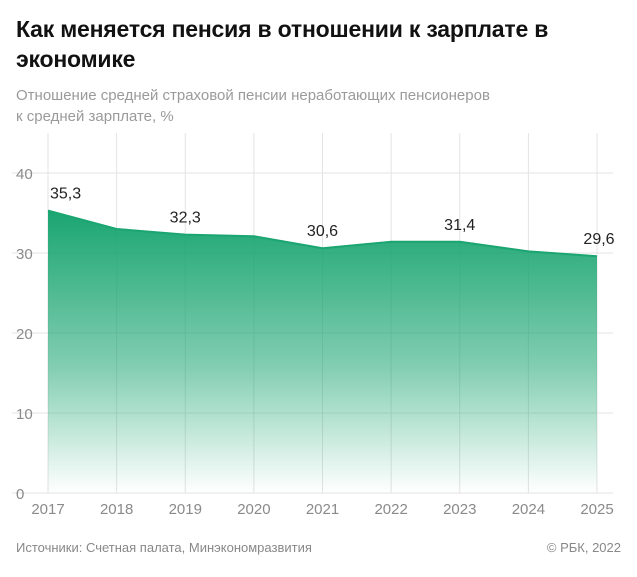 This screenshot has width=637, height=577. What do you see at coordinates (322, 509) in the screenshot?
I see `x-tick-label-2021: 2021` at bounding box center [322, 509].